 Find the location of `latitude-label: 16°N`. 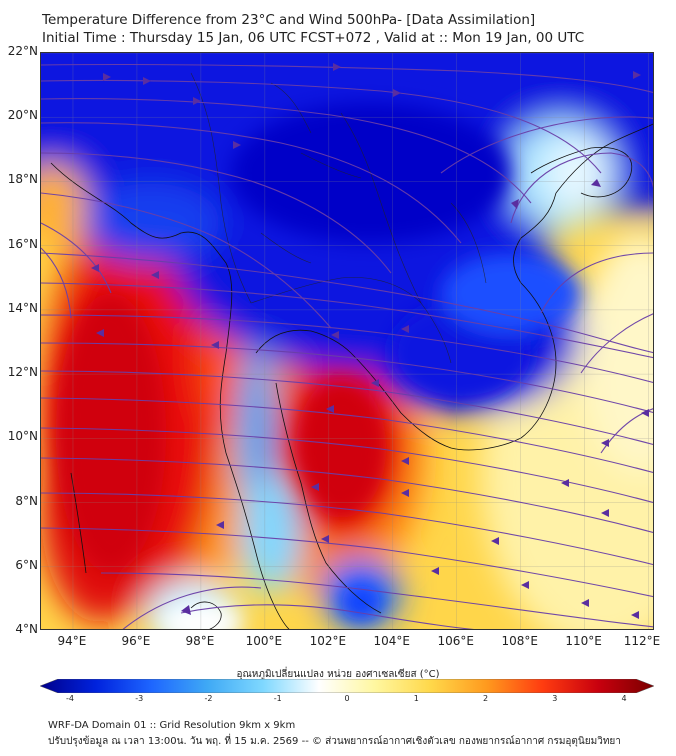

latitude-label: 16°N is located at coordinates (22, 243).